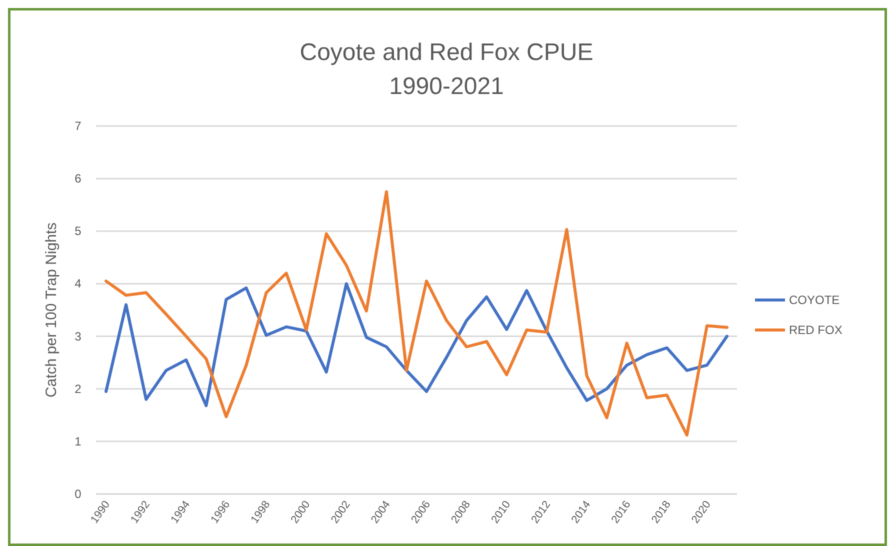 This screenshot has height=546, width=895. What do you see at coordinates (78, 283) in the screenshot?
I see `y-tick-label: 4` at bounding box center [78, 283].